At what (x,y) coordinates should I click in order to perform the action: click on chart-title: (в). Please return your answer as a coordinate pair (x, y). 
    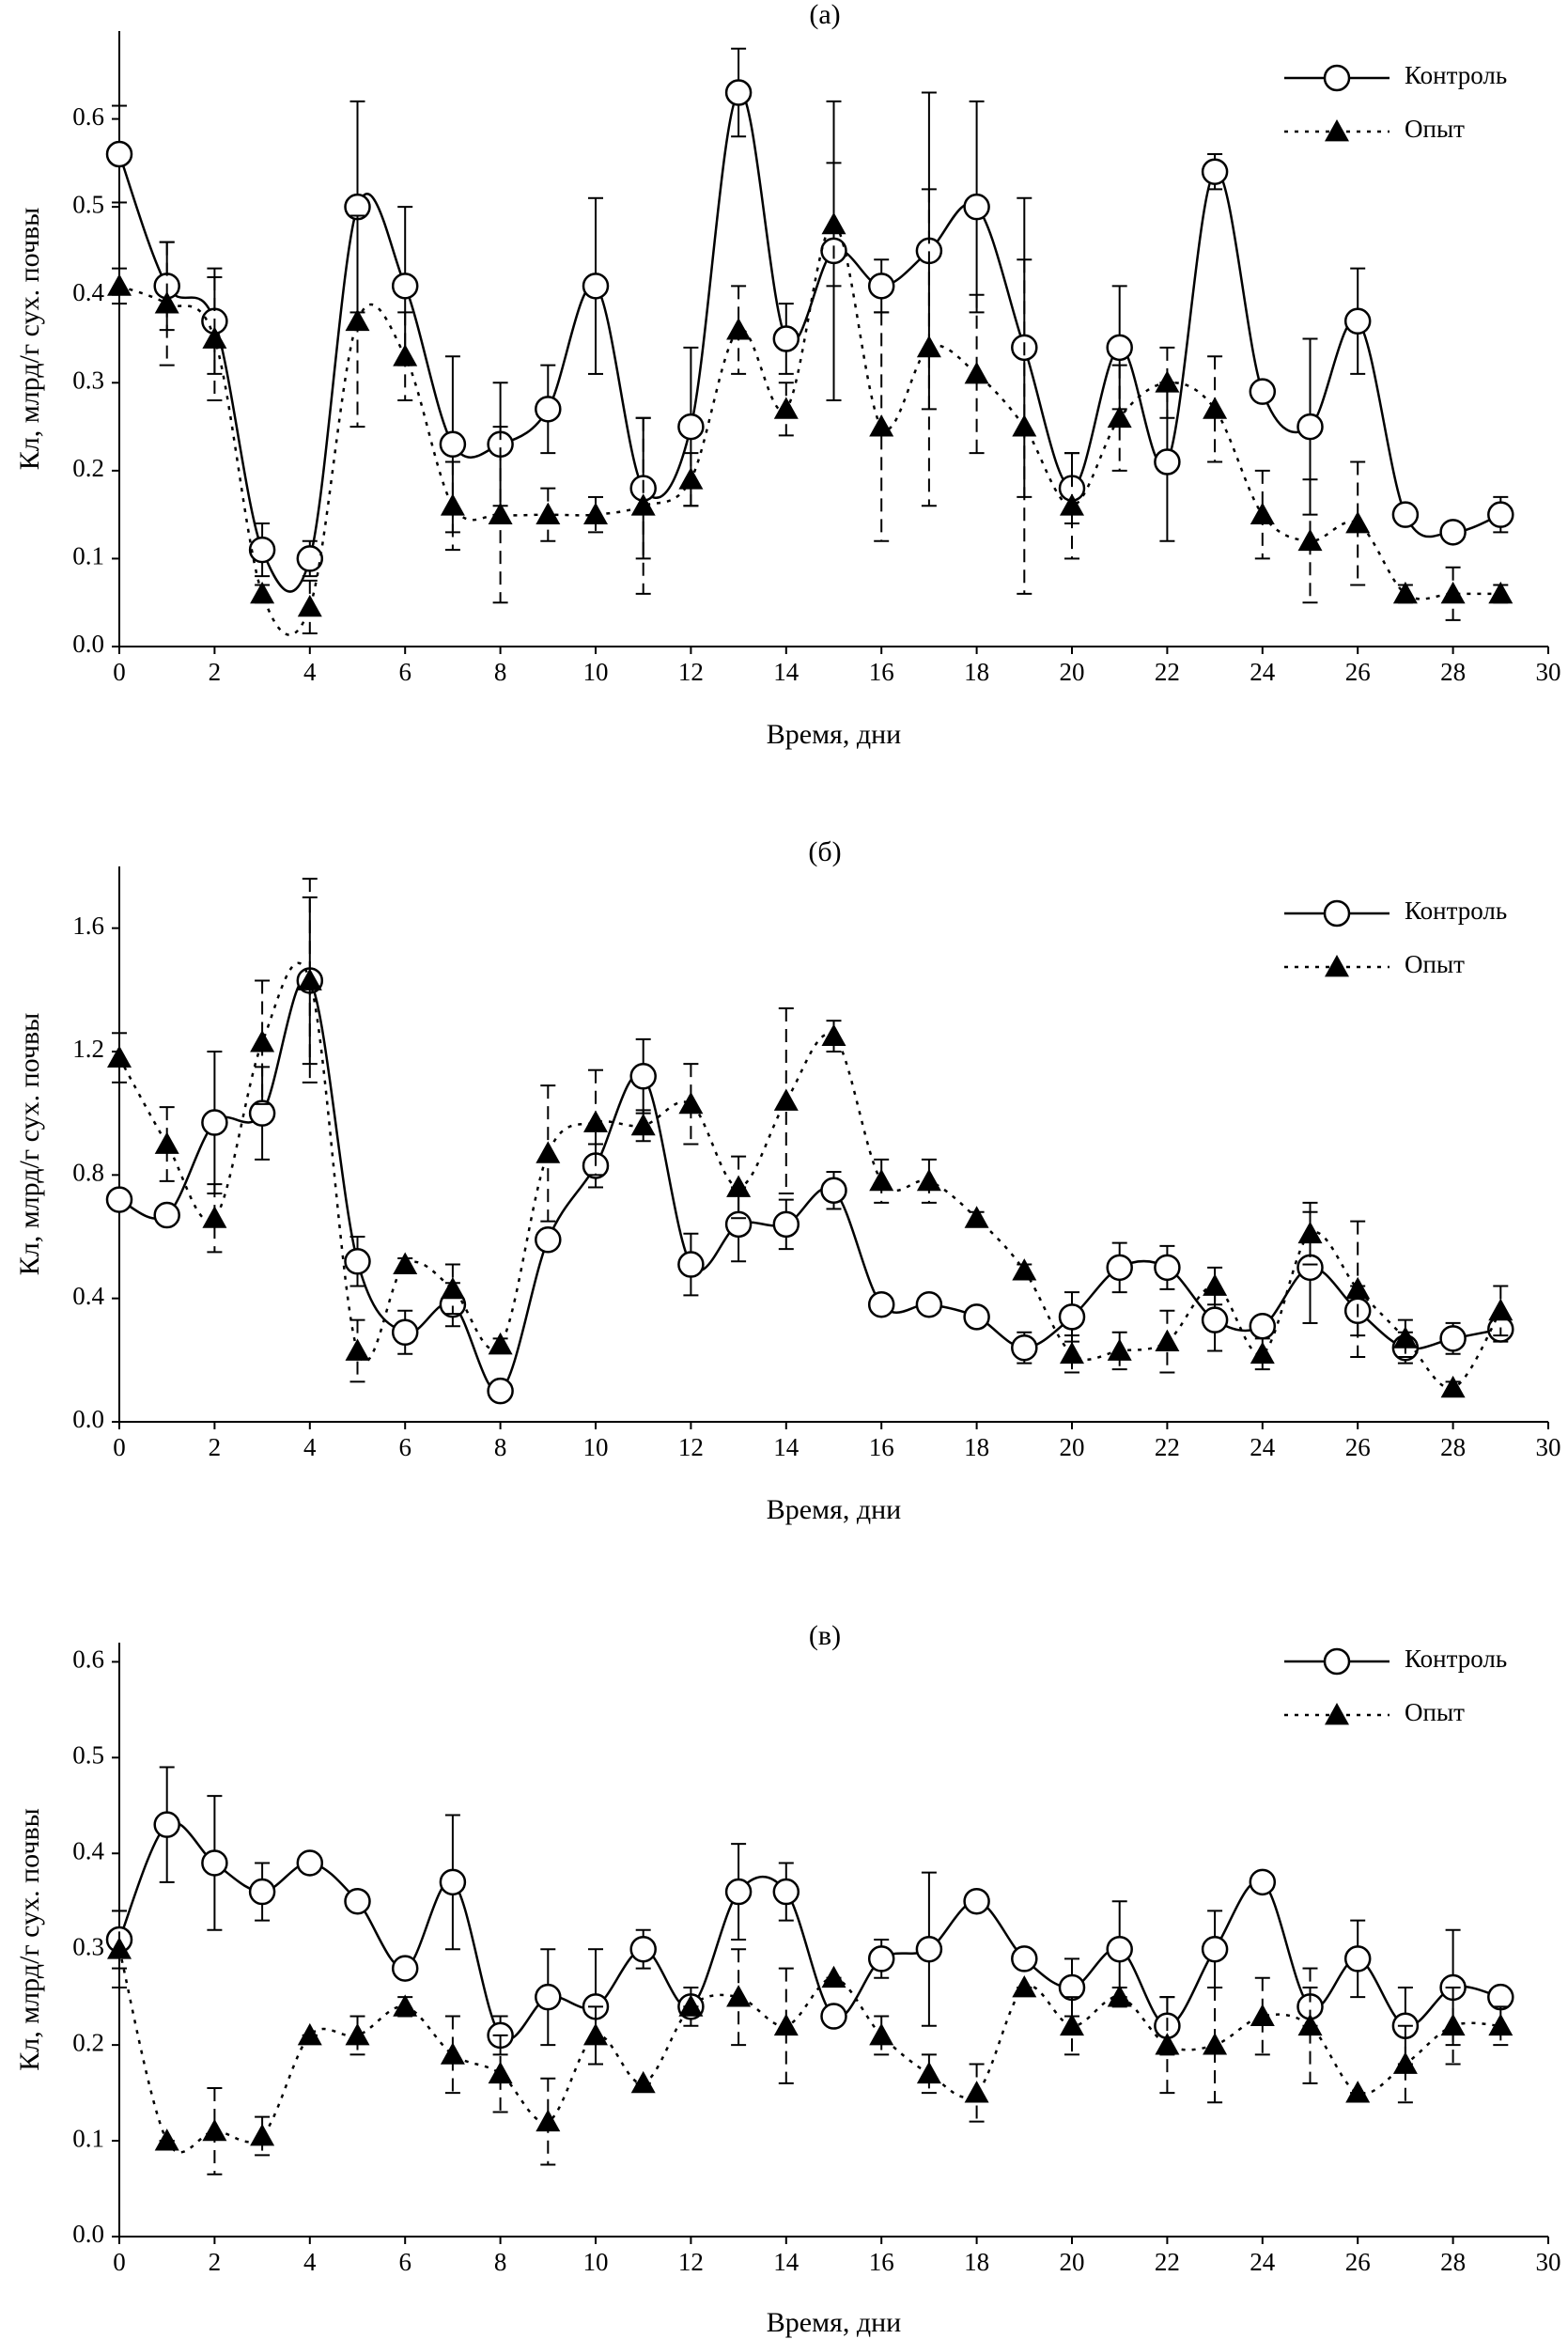
    Looking at the image, I should click on (825, 1636).